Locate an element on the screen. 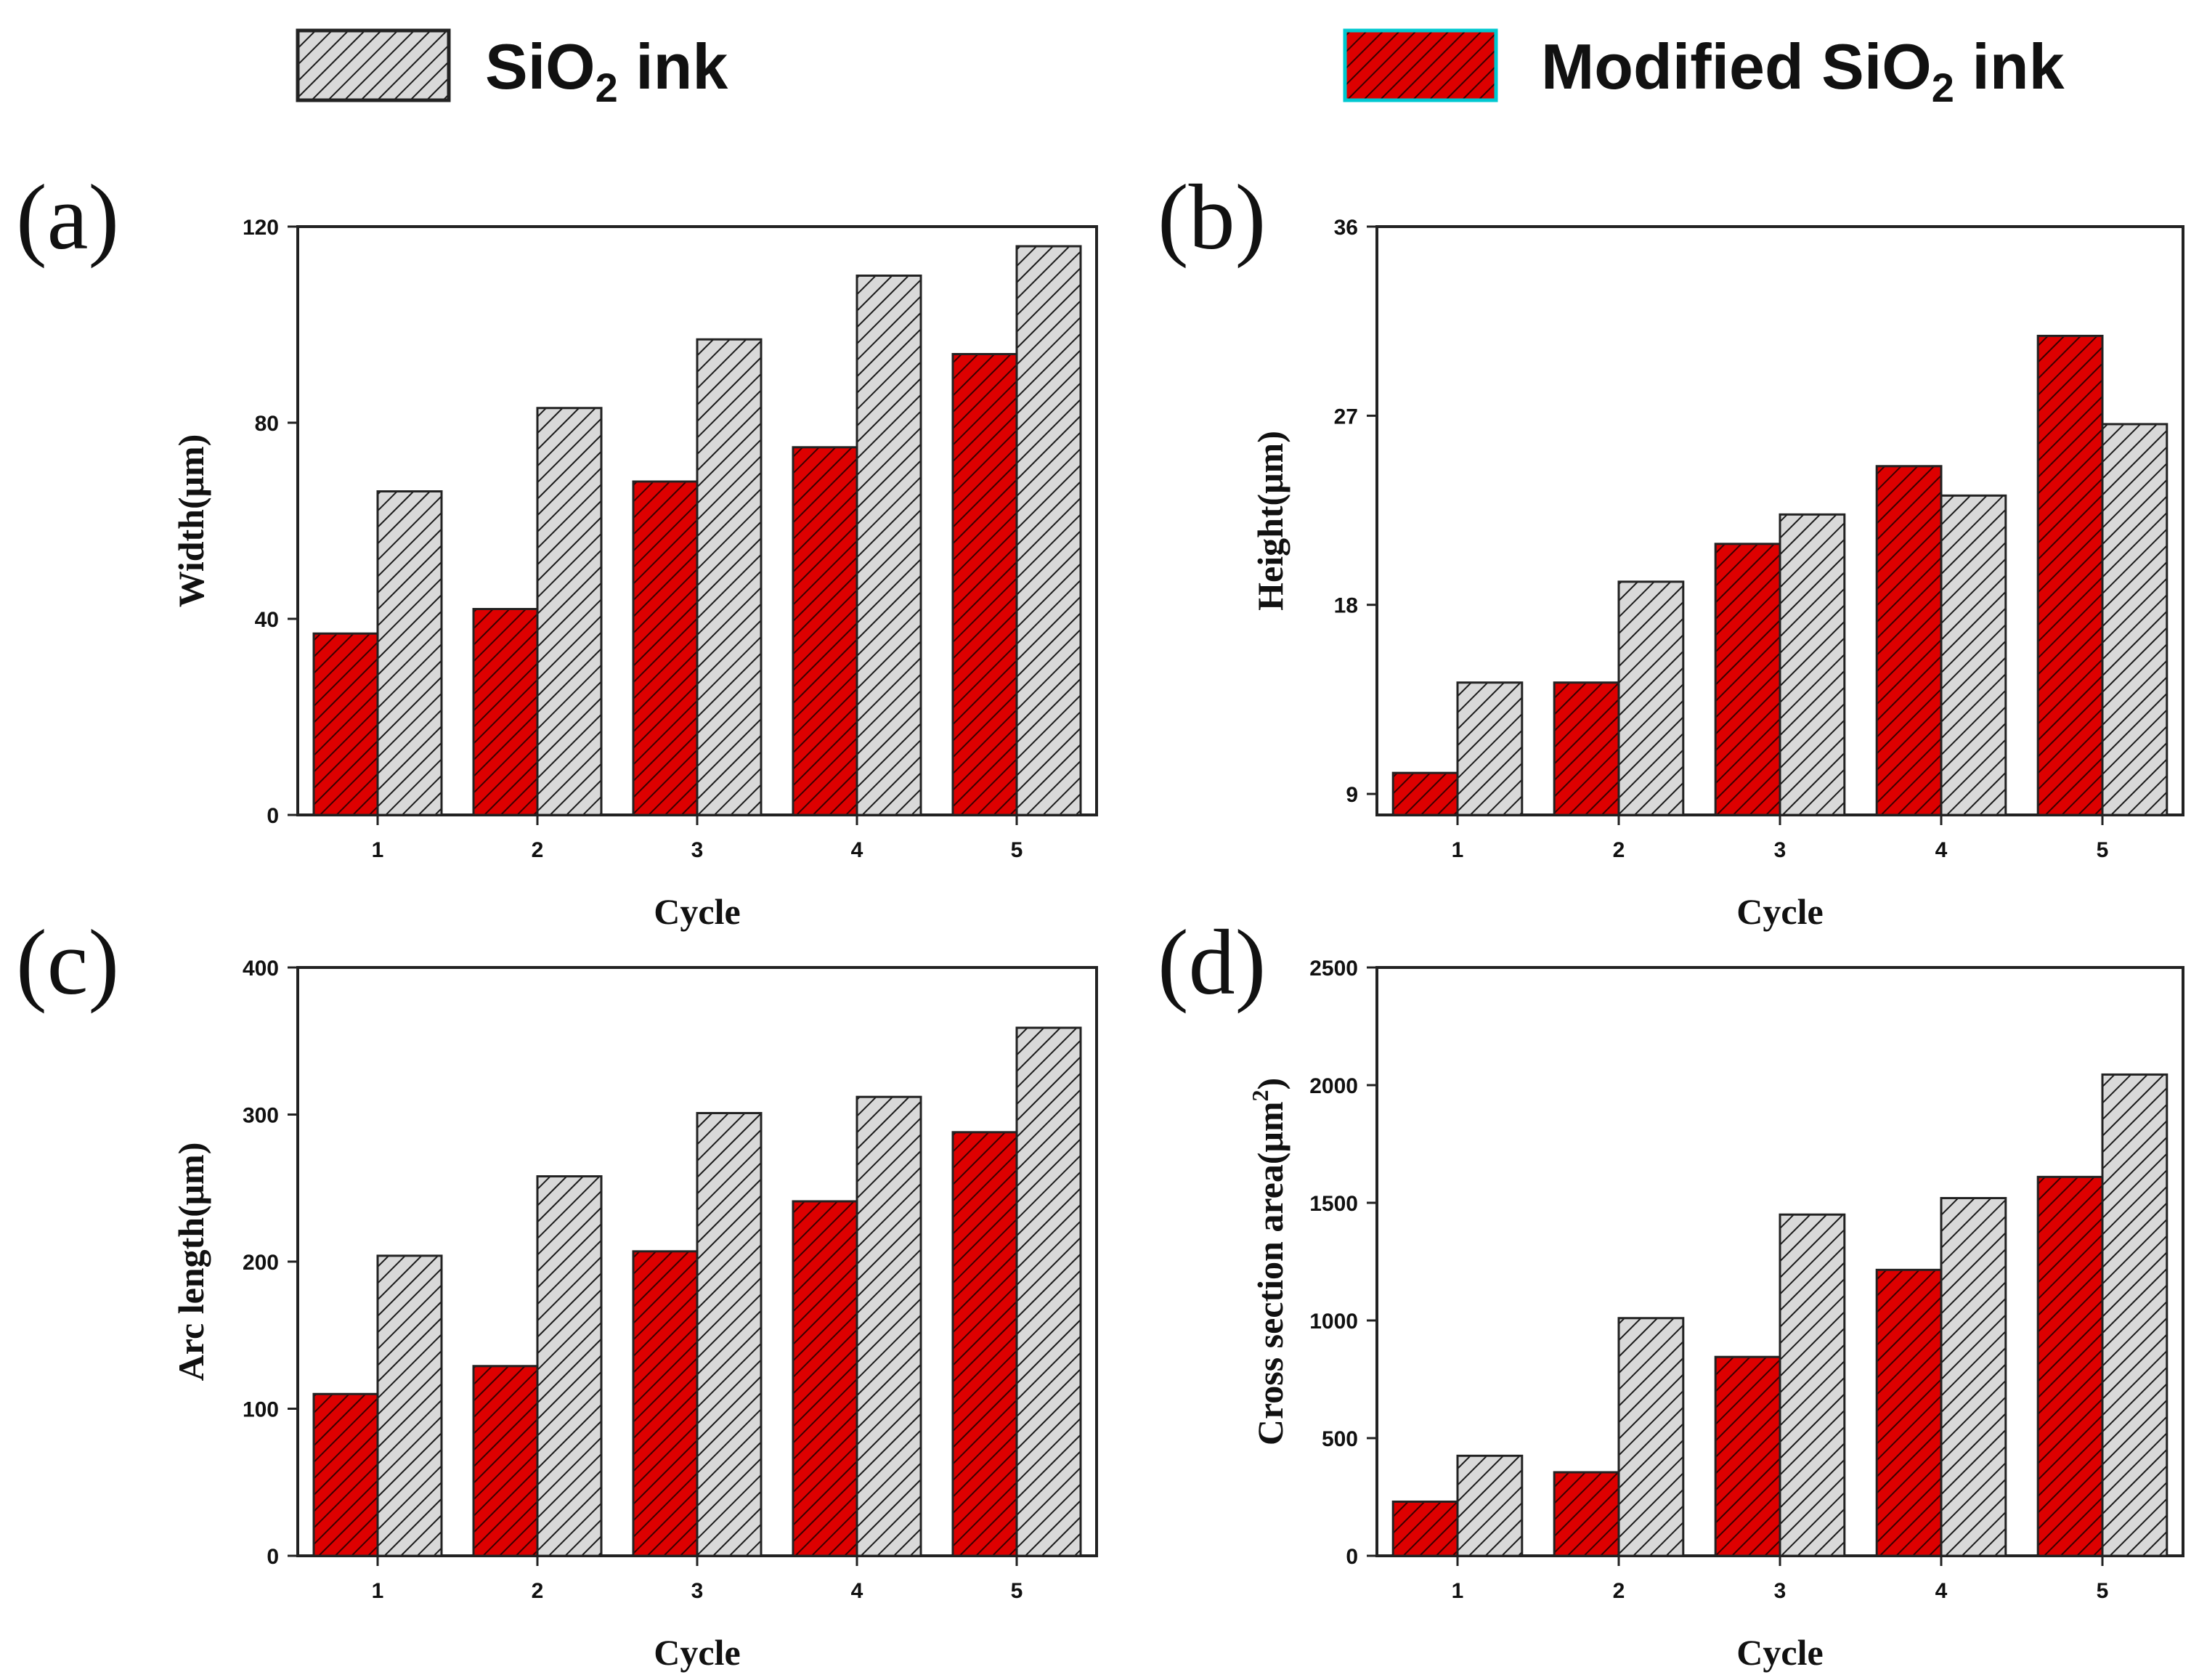 The height and width of the screenshot is (1680, 2199). y-tick-label: 100 is located at coordinates (261, 1410).